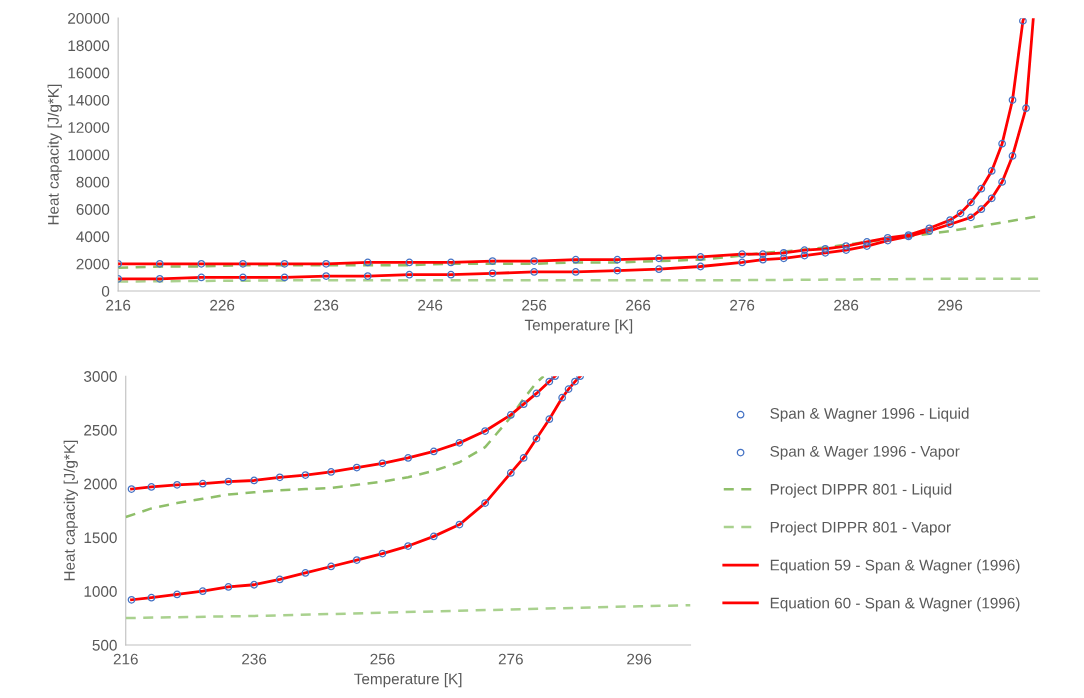  Describe the element at coordinates (89, 155) in the screenshot. I see `y-tick-label: 10000` at that location.